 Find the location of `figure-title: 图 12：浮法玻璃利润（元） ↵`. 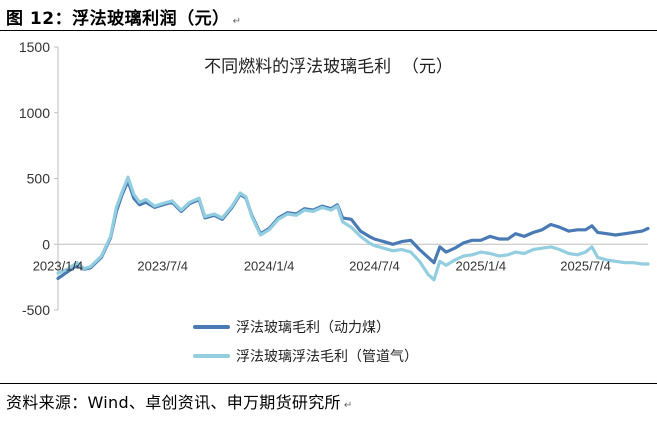

figure-title: 图 12：浮法玻璃利润（元） ↵ is located at coordinates (123, 16).